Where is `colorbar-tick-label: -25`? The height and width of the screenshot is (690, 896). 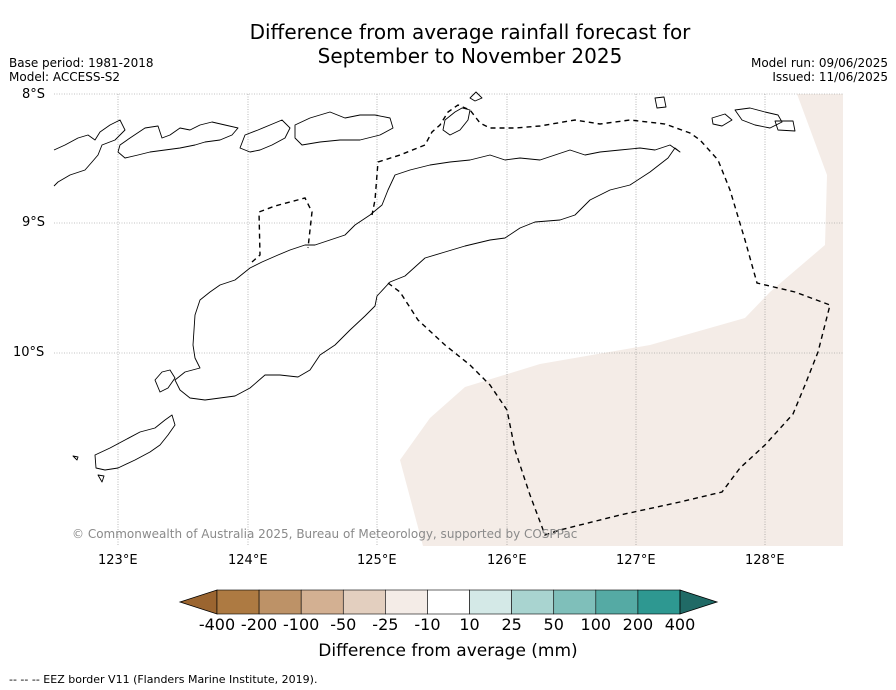
colorbar-tick-label: -25 is located at coordinates (385, 624).